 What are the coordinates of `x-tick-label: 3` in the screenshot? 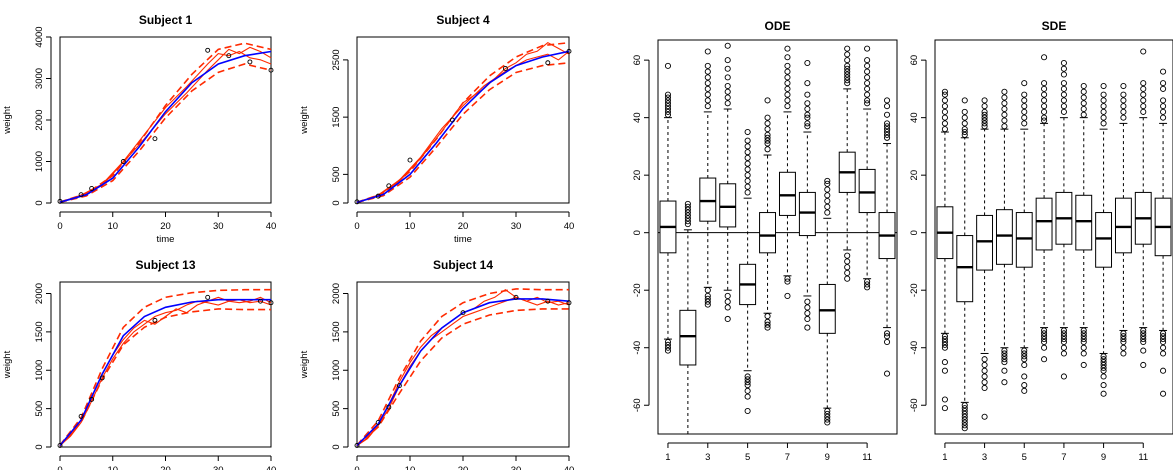 It's located at (984, 457).